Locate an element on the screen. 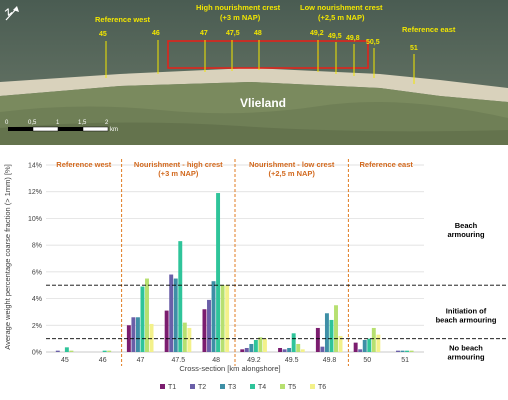  map-label-island: Vlieland is located at coordinates (263, 103).